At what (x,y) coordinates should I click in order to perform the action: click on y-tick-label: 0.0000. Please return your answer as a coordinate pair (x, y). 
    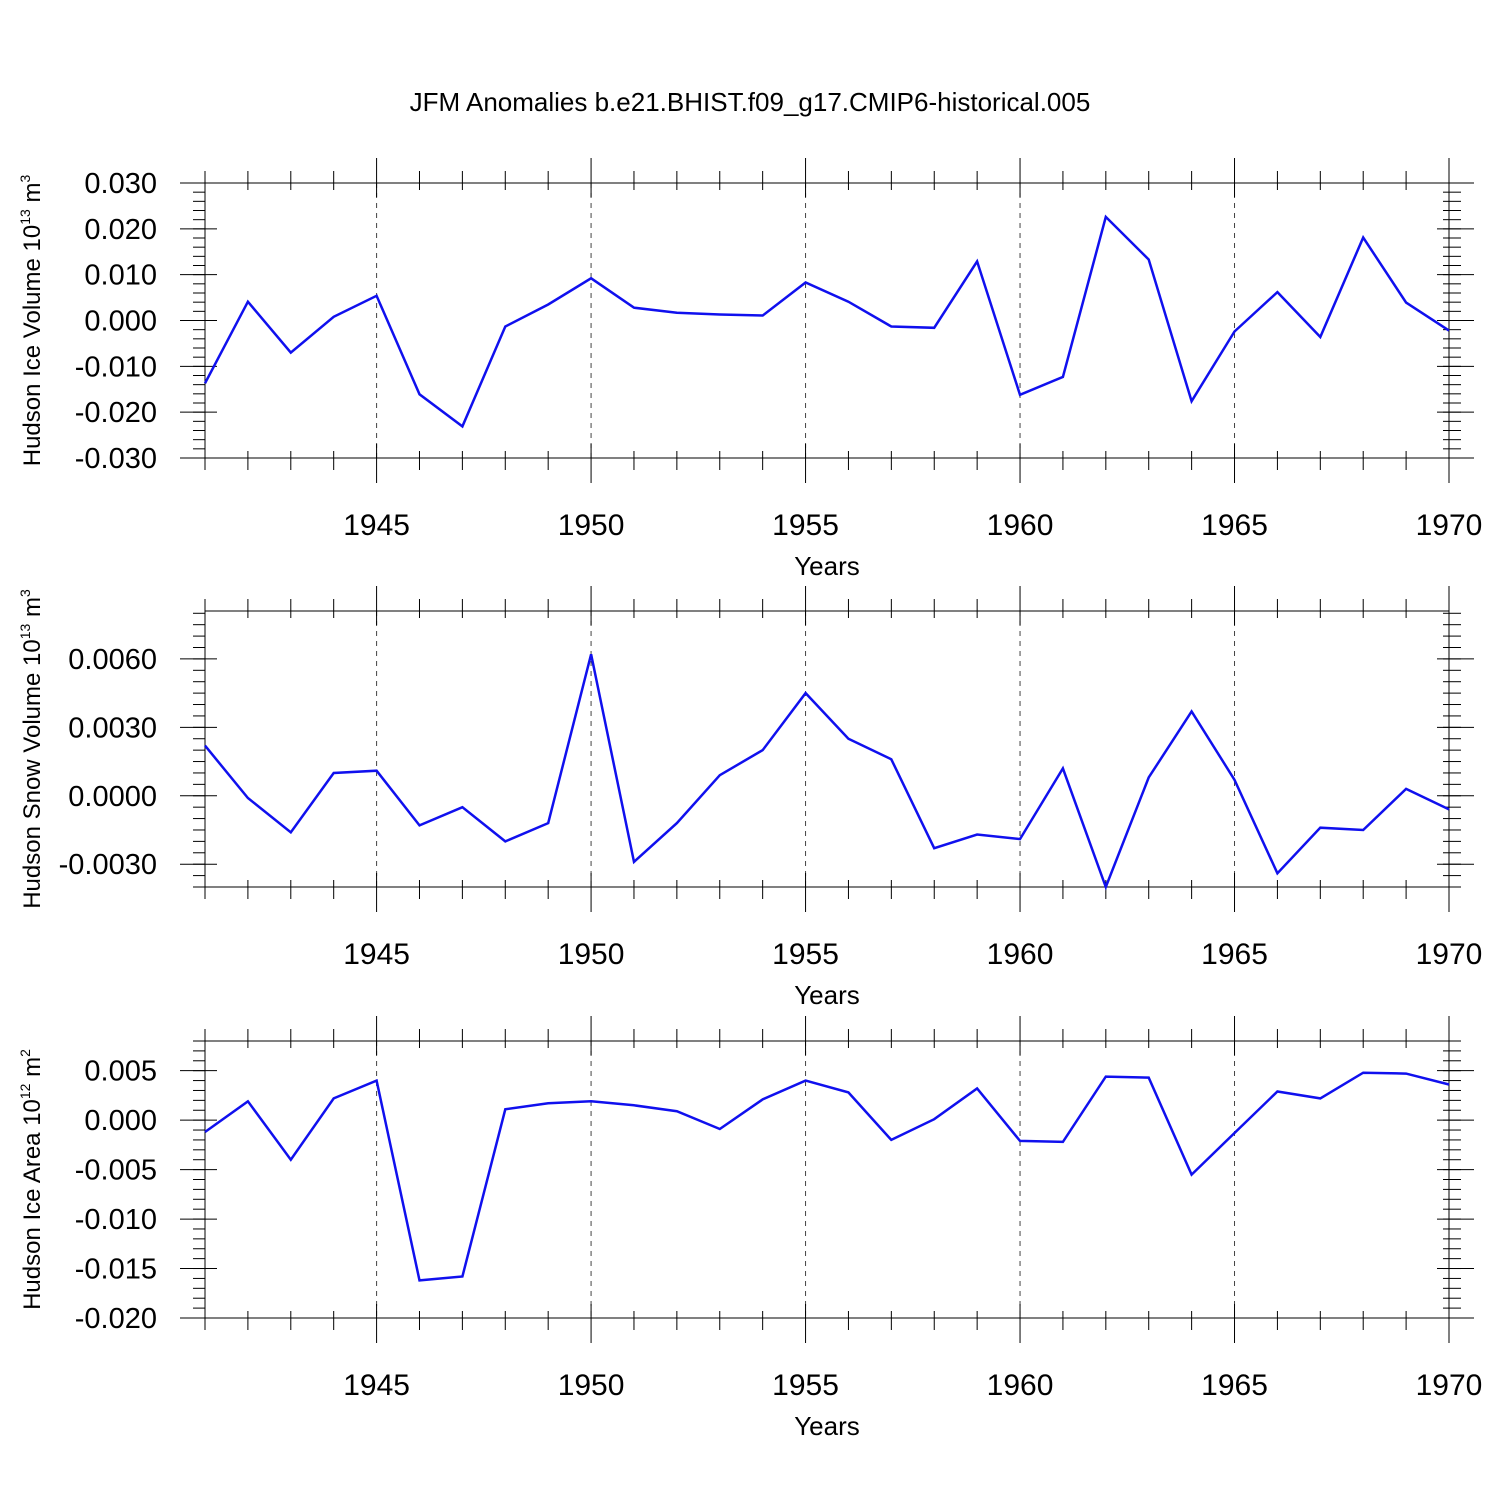
    Looking at the image, I should click on (112, 797).